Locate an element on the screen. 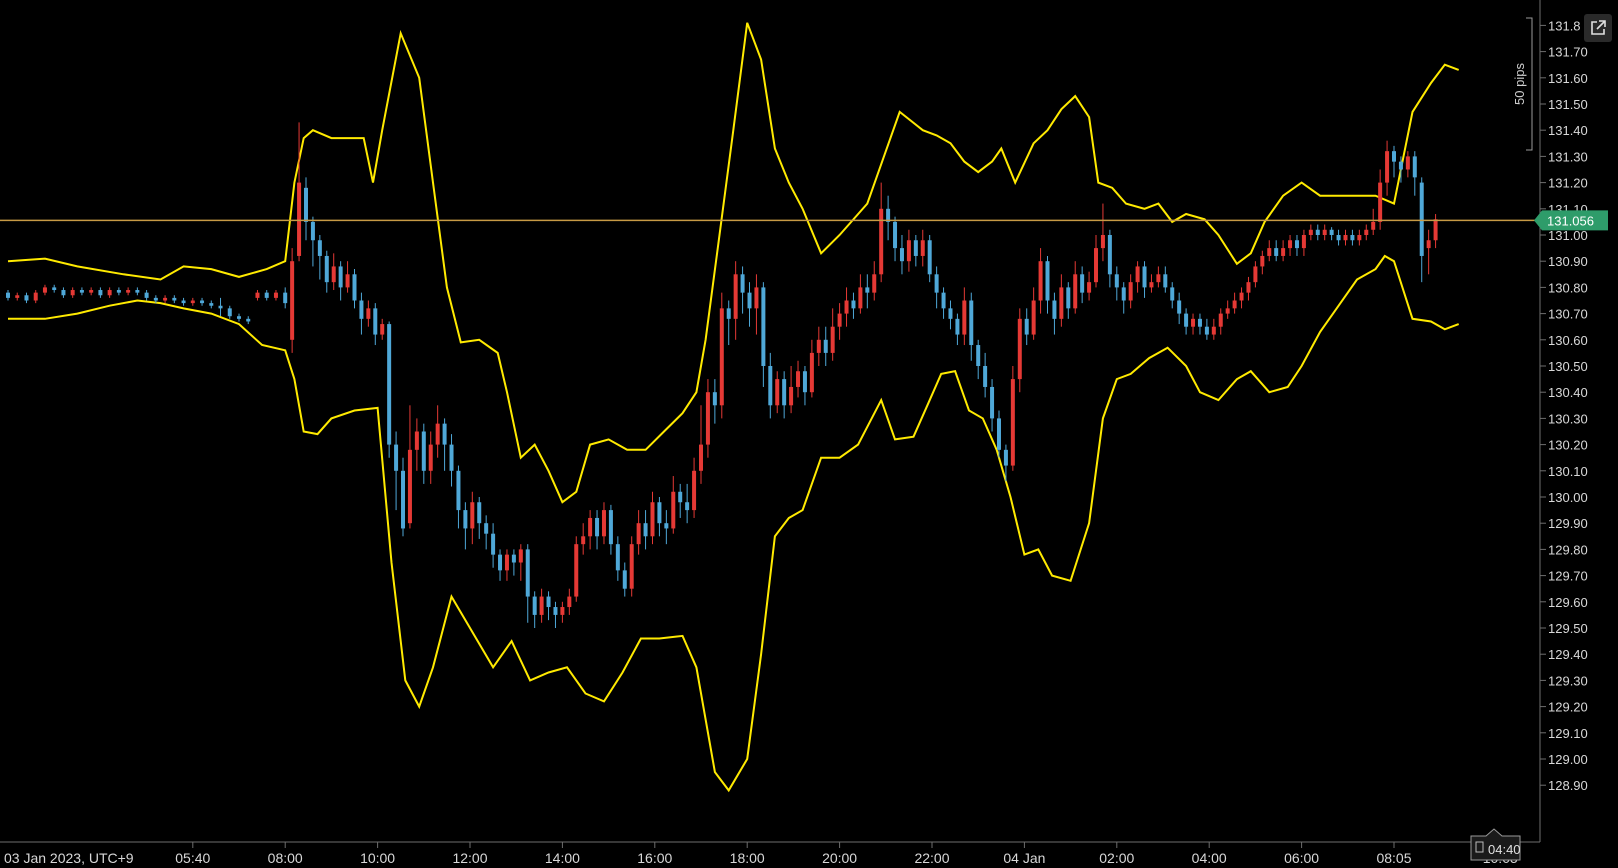 The width and height of the screenshot is (1618, 868). y-tick-label: 130.60 is located at coordinates (1568, 340).